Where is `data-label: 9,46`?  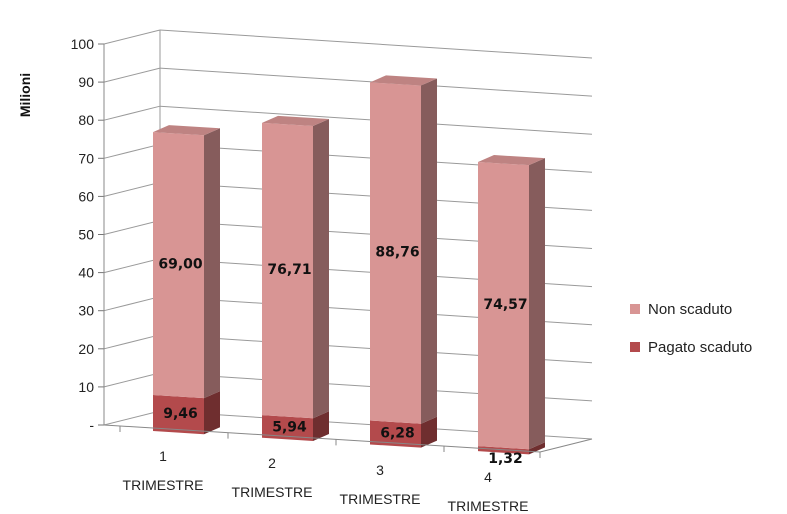 data-label: 9,46 is located at coordinates (180, 414).